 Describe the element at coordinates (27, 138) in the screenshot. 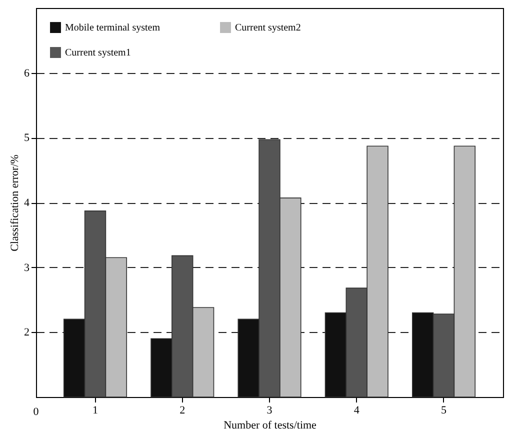

I see `y-tick-label: 5` at that location.